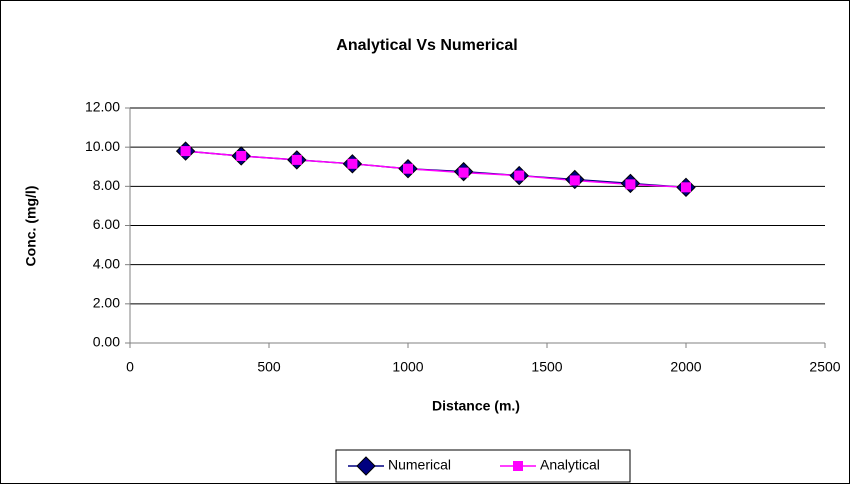  Describe the element at coordinates (426, 45) in the screenshot. I see `chart-title: Analytical Vs Numerical` at that location.